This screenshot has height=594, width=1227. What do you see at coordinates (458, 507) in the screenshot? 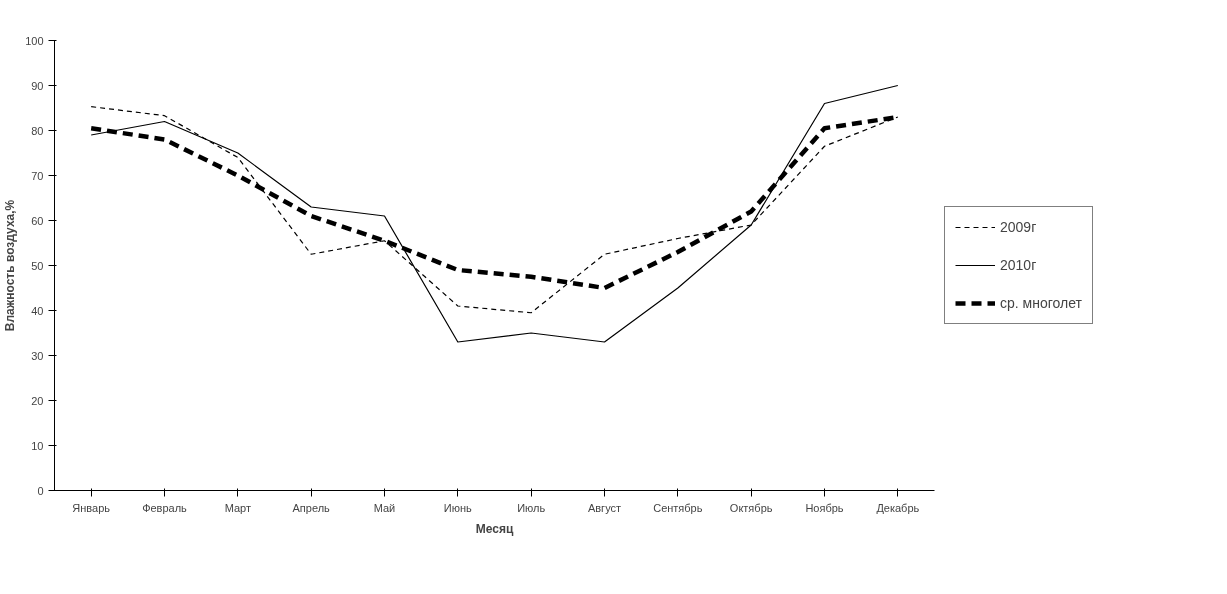
I see `x-tick-label: Июнь` at bounding box center [458, 507].